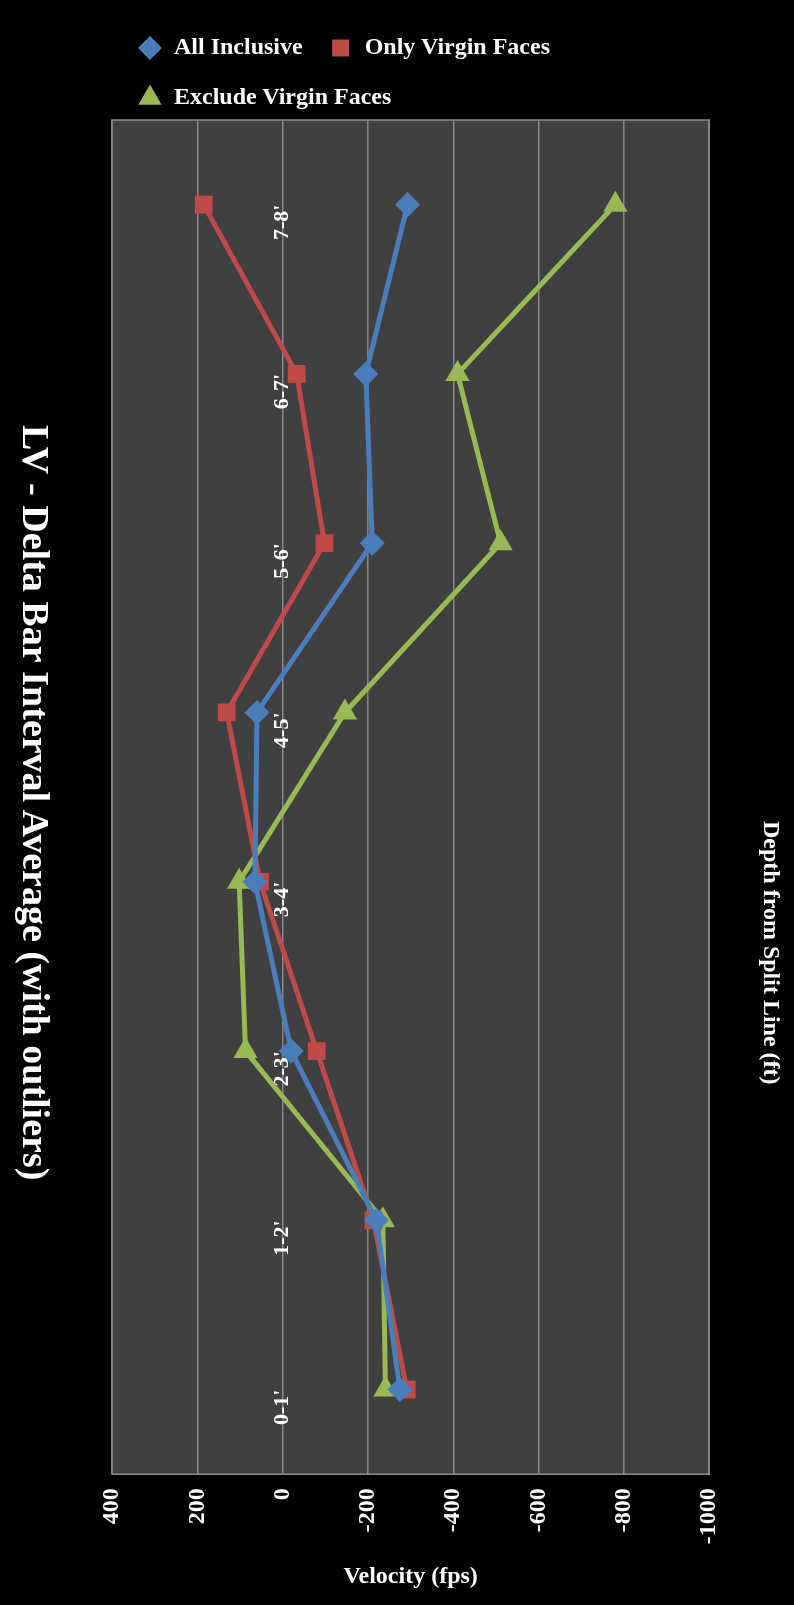  Describe the element at coordinates (366, 1510) in the screenshot. I see `x-tick-label: -200` at that location.